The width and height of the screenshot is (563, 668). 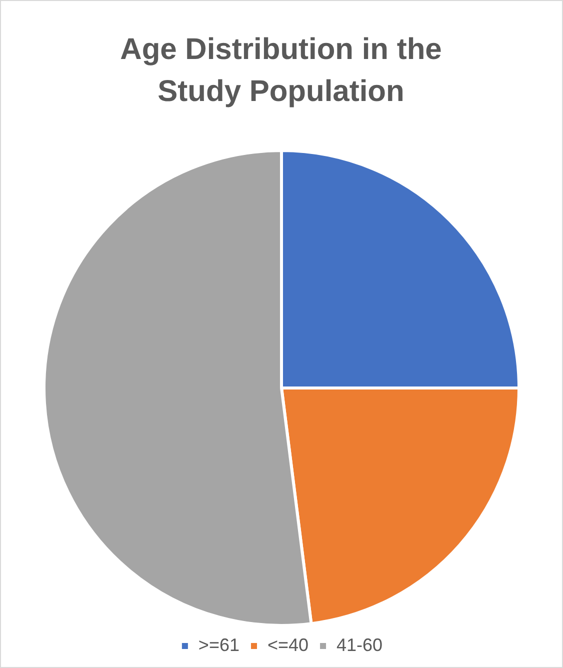 I want to click on legend-label: >=61, so click(x=219, y=644).